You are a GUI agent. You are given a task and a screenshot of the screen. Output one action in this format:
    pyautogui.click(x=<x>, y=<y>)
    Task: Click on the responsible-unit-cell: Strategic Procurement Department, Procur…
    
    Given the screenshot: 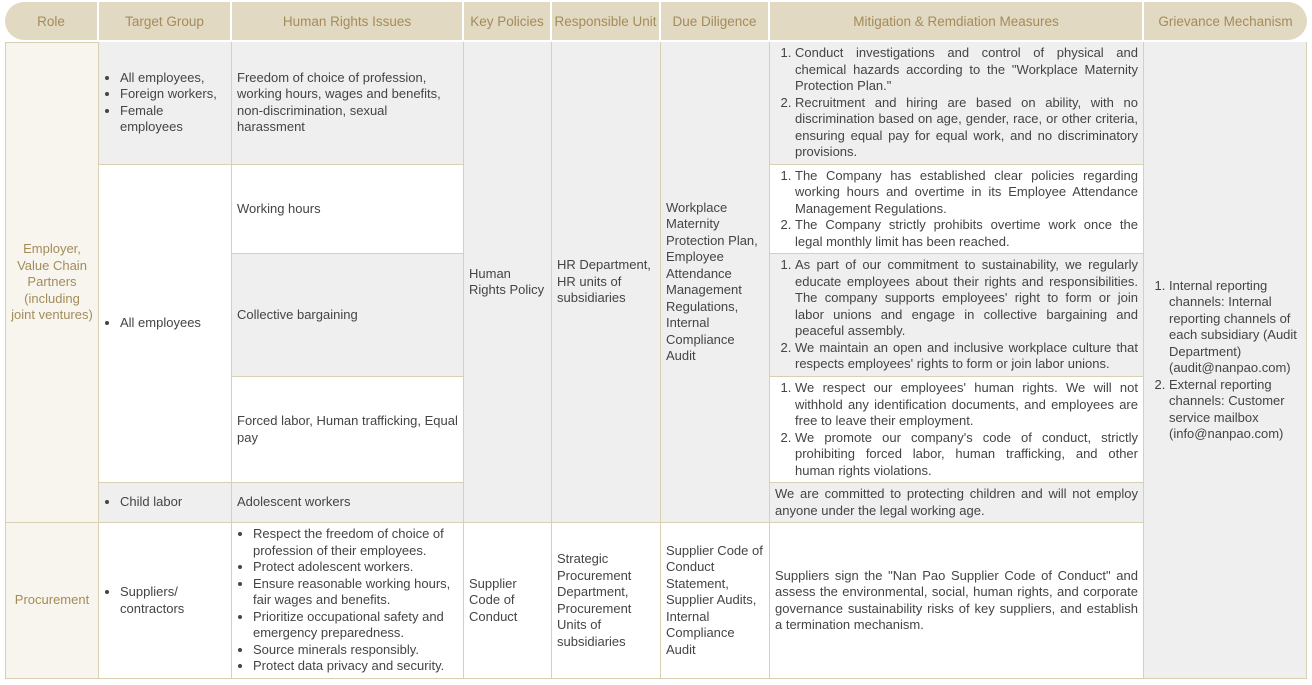 What is the action you would take?
    pyautogui.click(x=606, y=601)
    